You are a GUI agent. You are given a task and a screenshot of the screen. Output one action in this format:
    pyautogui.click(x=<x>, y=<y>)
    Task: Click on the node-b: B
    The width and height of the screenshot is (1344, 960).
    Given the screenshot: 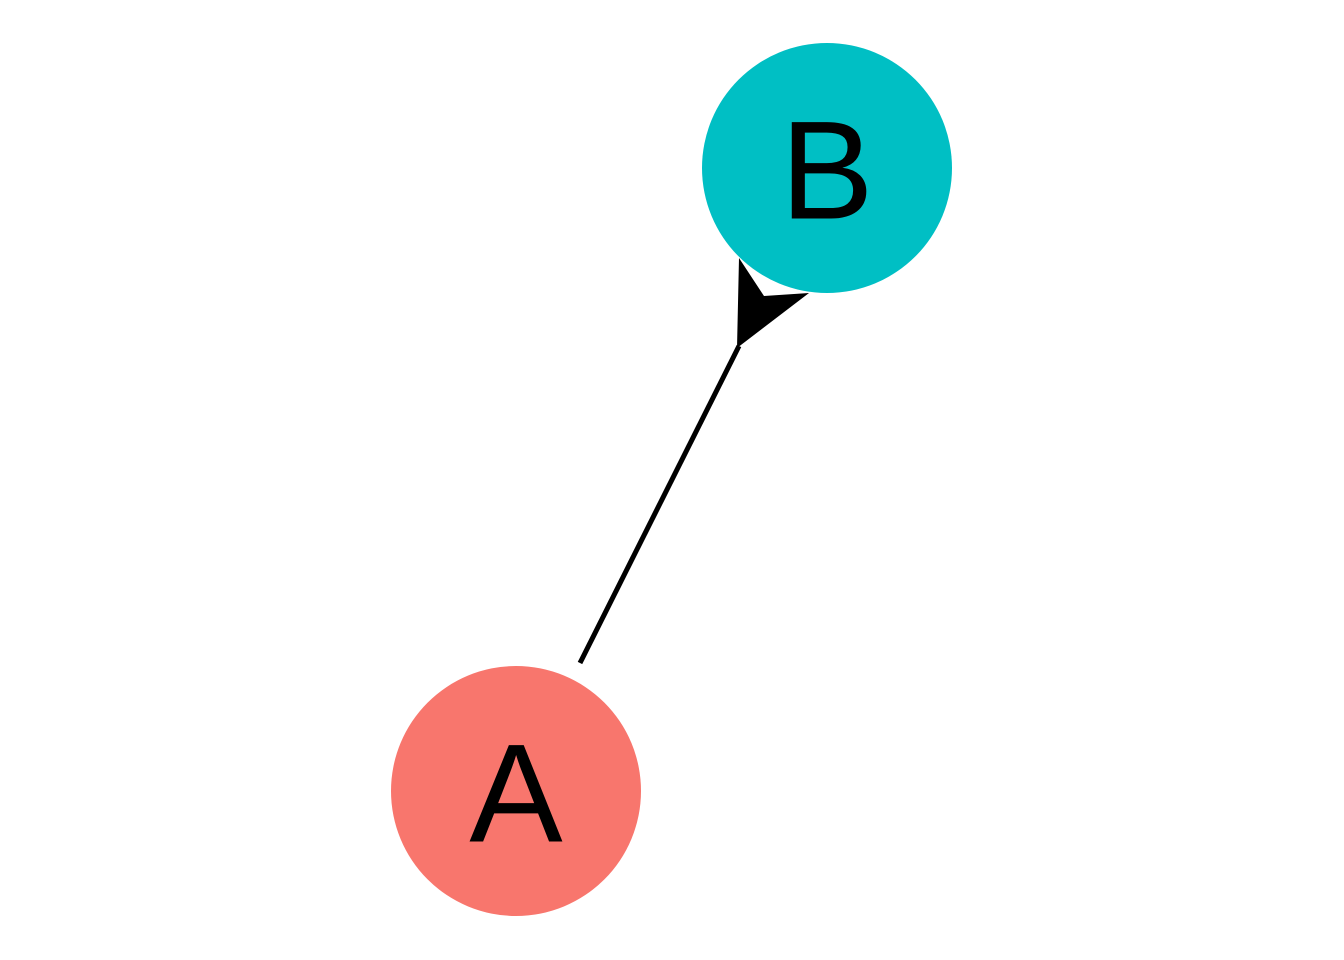 What is the action you would take?
    pyautogui.click(x=827, y=168)
    